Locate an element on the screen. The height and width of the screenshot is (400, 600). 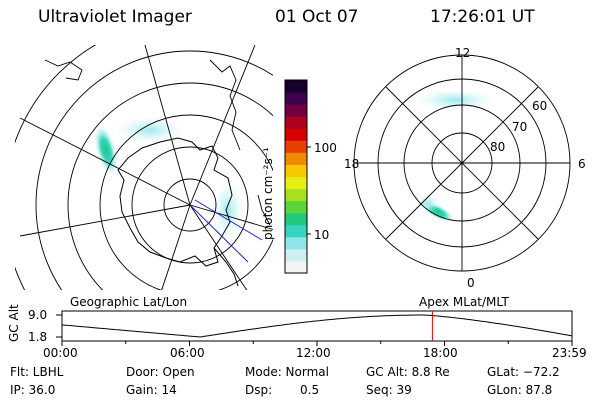
glat-info: GLat: −72.2 is located at coordinates (523, 372).